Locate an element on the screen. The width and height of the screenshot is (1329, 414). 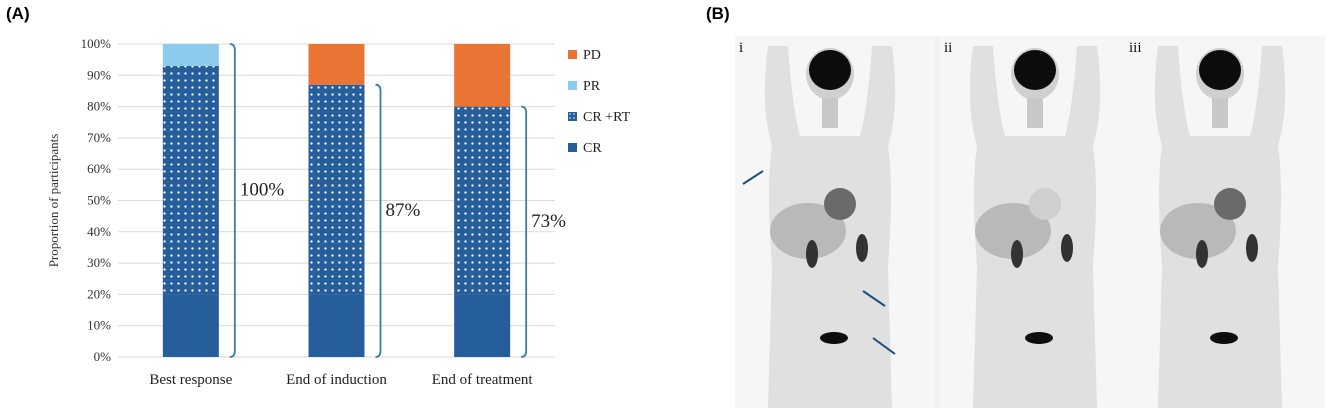
y-tick-label: 10% is located at coordinates (99, 325).